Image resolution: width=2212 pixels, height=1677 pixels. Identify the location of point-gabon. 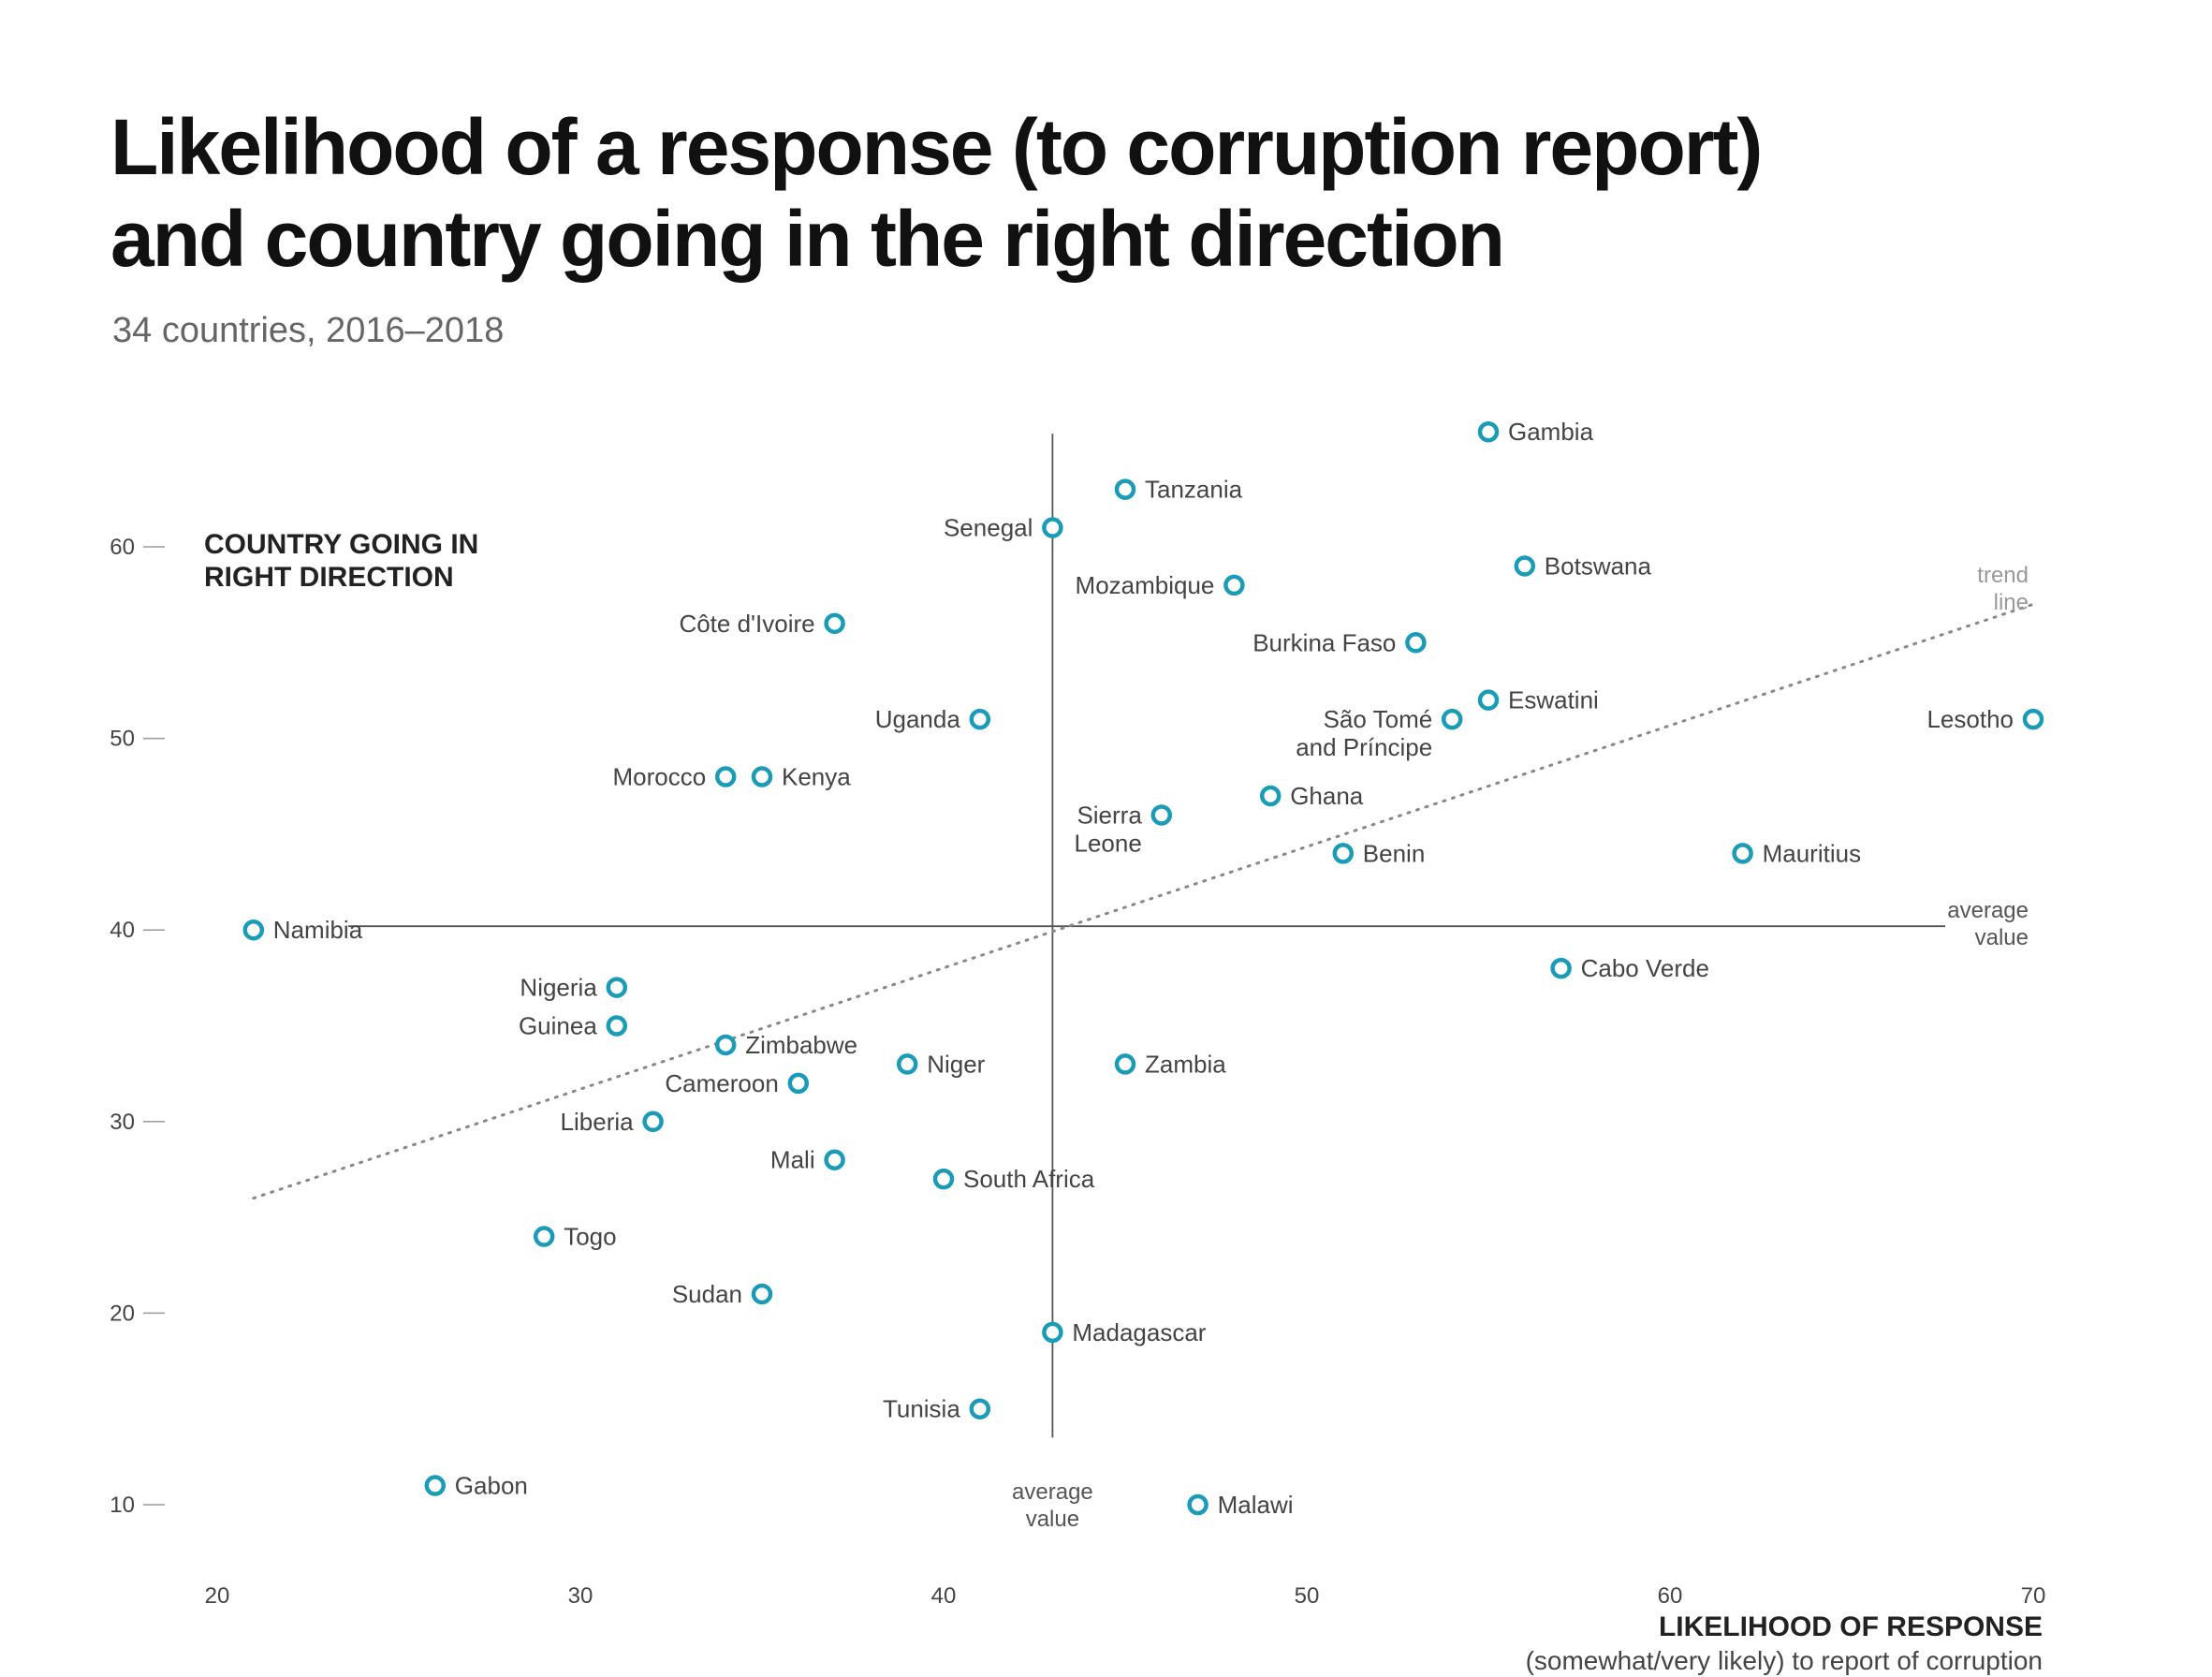
(435, 1485).